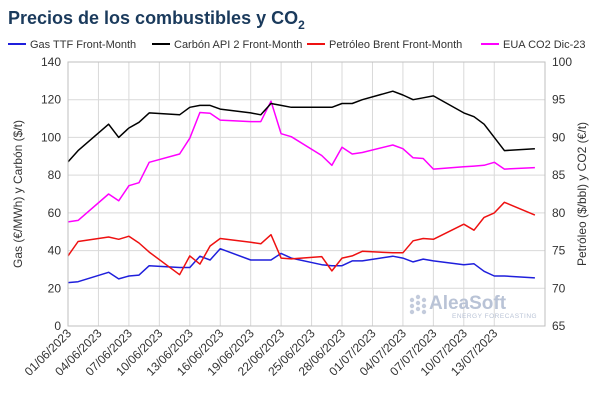 The width and height of the screenshot is (600, 416). What do you see at coordinates (468, 303) in the screenshot?
I see `logo-name: AleaSoft` at bounding box center [468, 303].